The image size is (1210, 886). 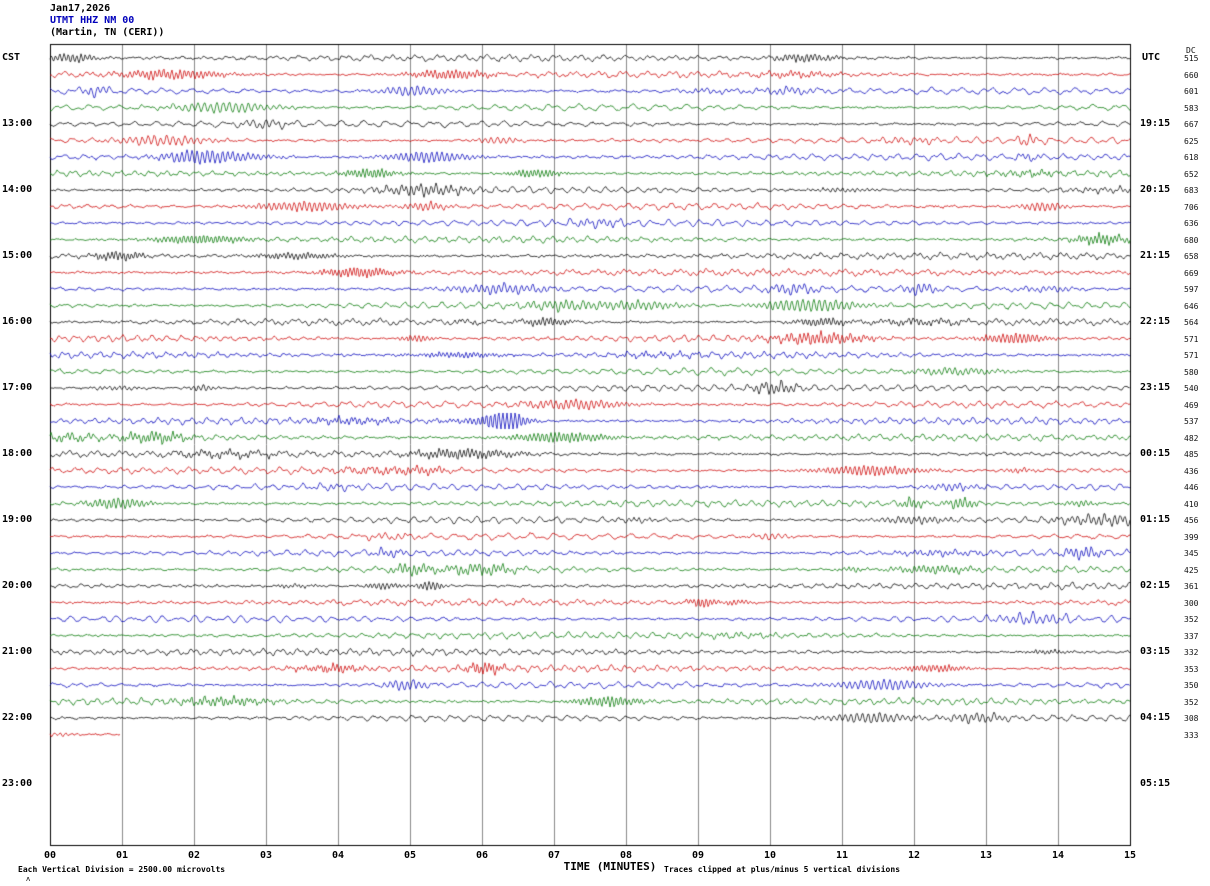 What do you see at coordinates (1058, 855) in the screenshot?
I see `x-tick-label: 14` at bounding box center [1058, 855].